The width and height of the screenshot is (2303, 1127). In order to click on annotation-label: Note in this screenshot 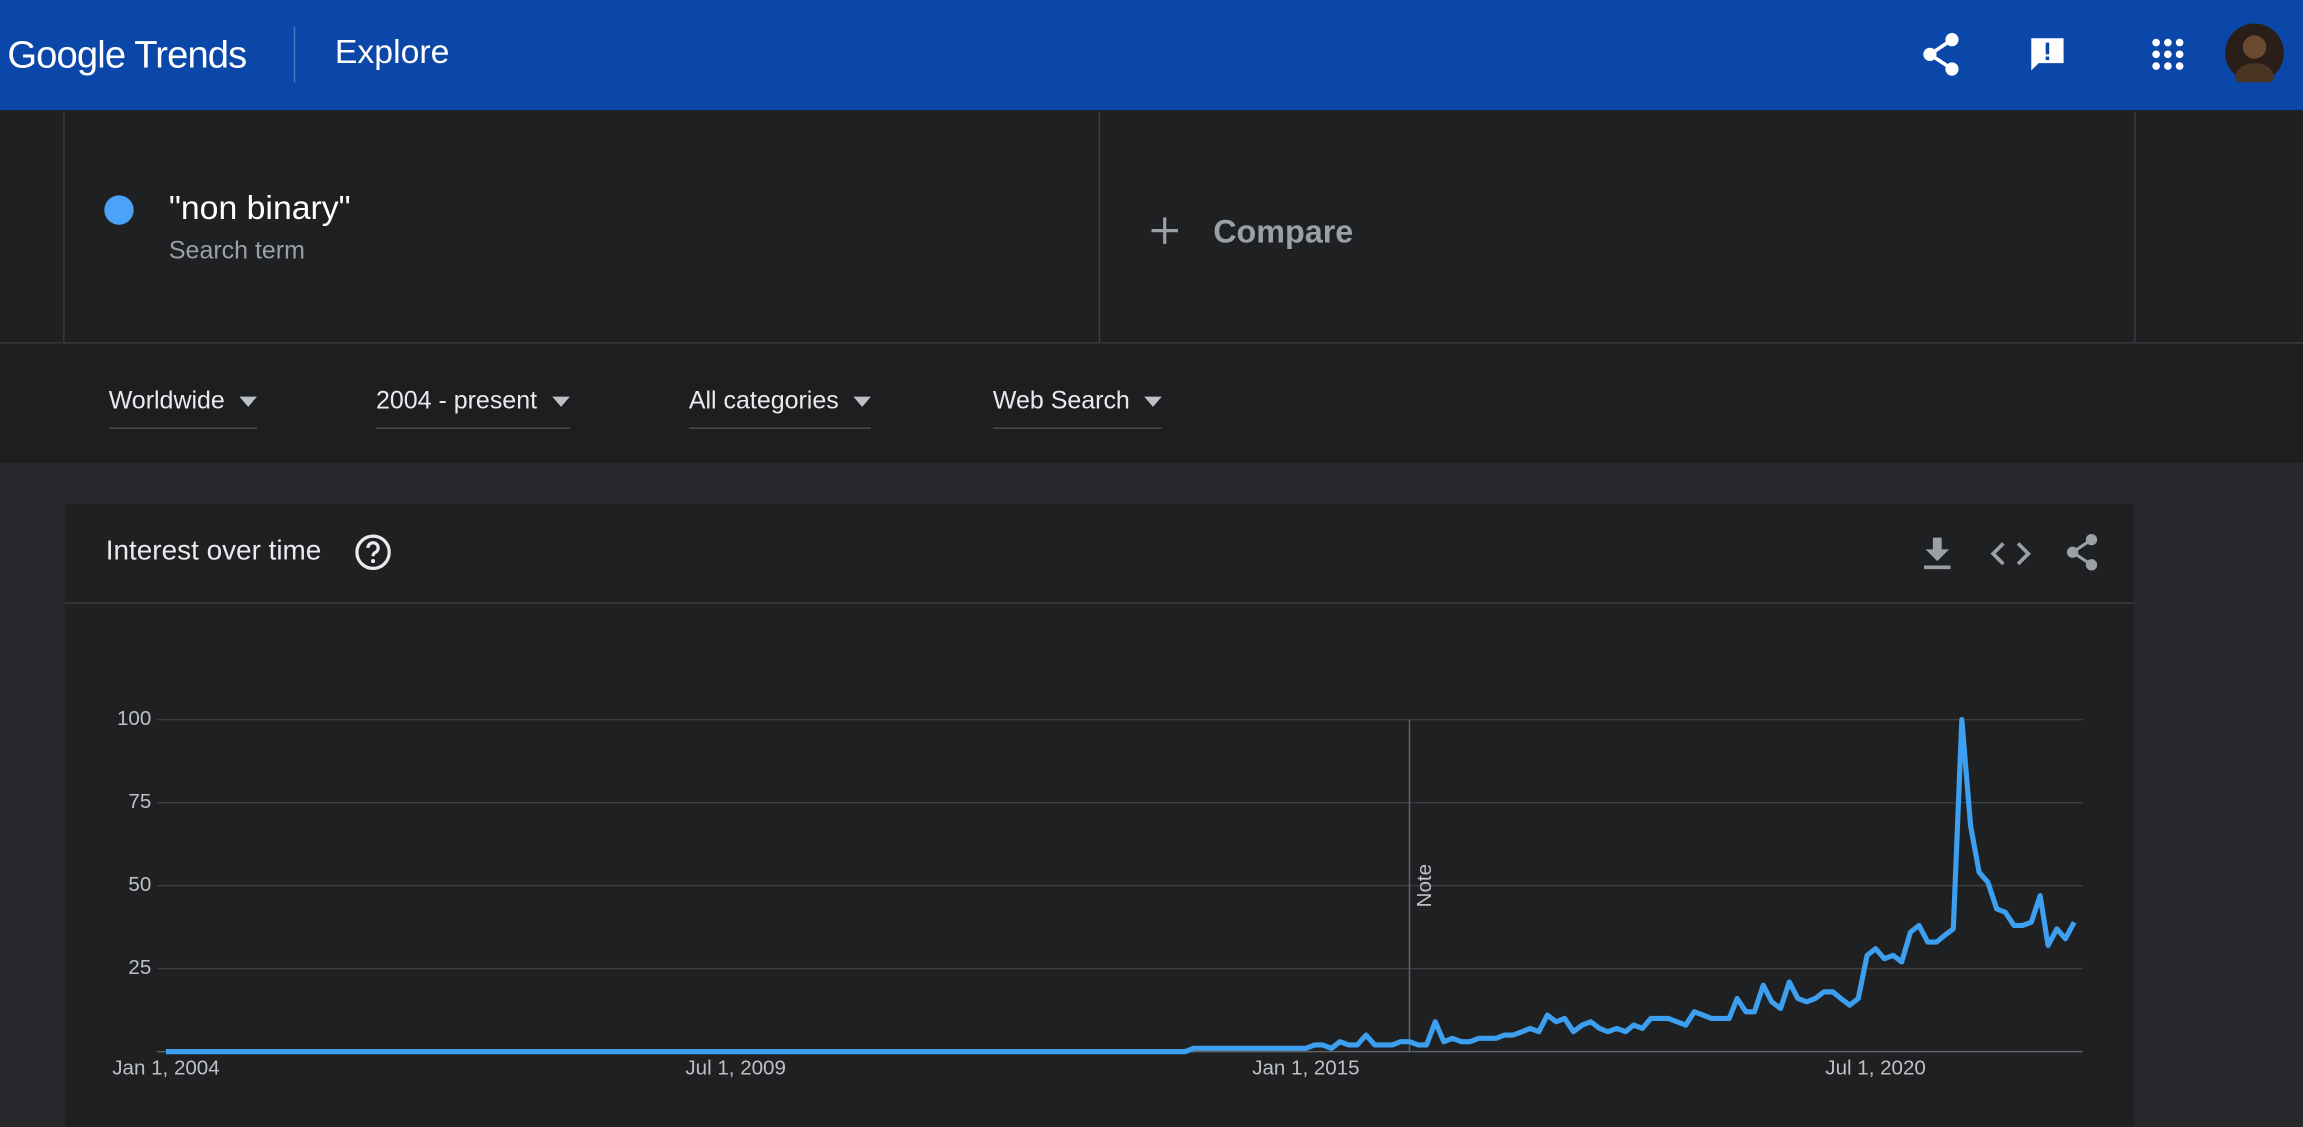, I will do `click(1424, 885)`.